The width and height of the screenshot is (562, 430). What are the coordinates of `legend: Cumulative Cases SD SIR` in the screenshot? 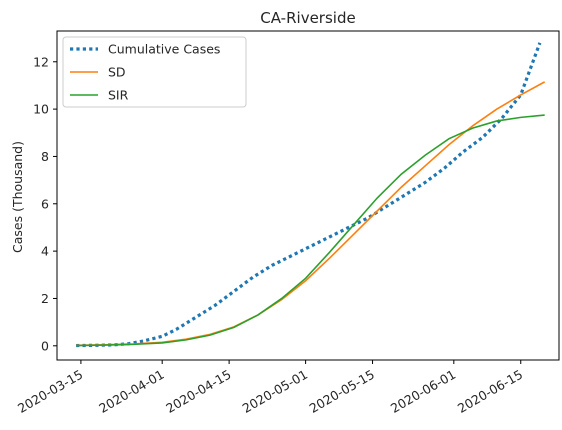 It's located at (154, 72).